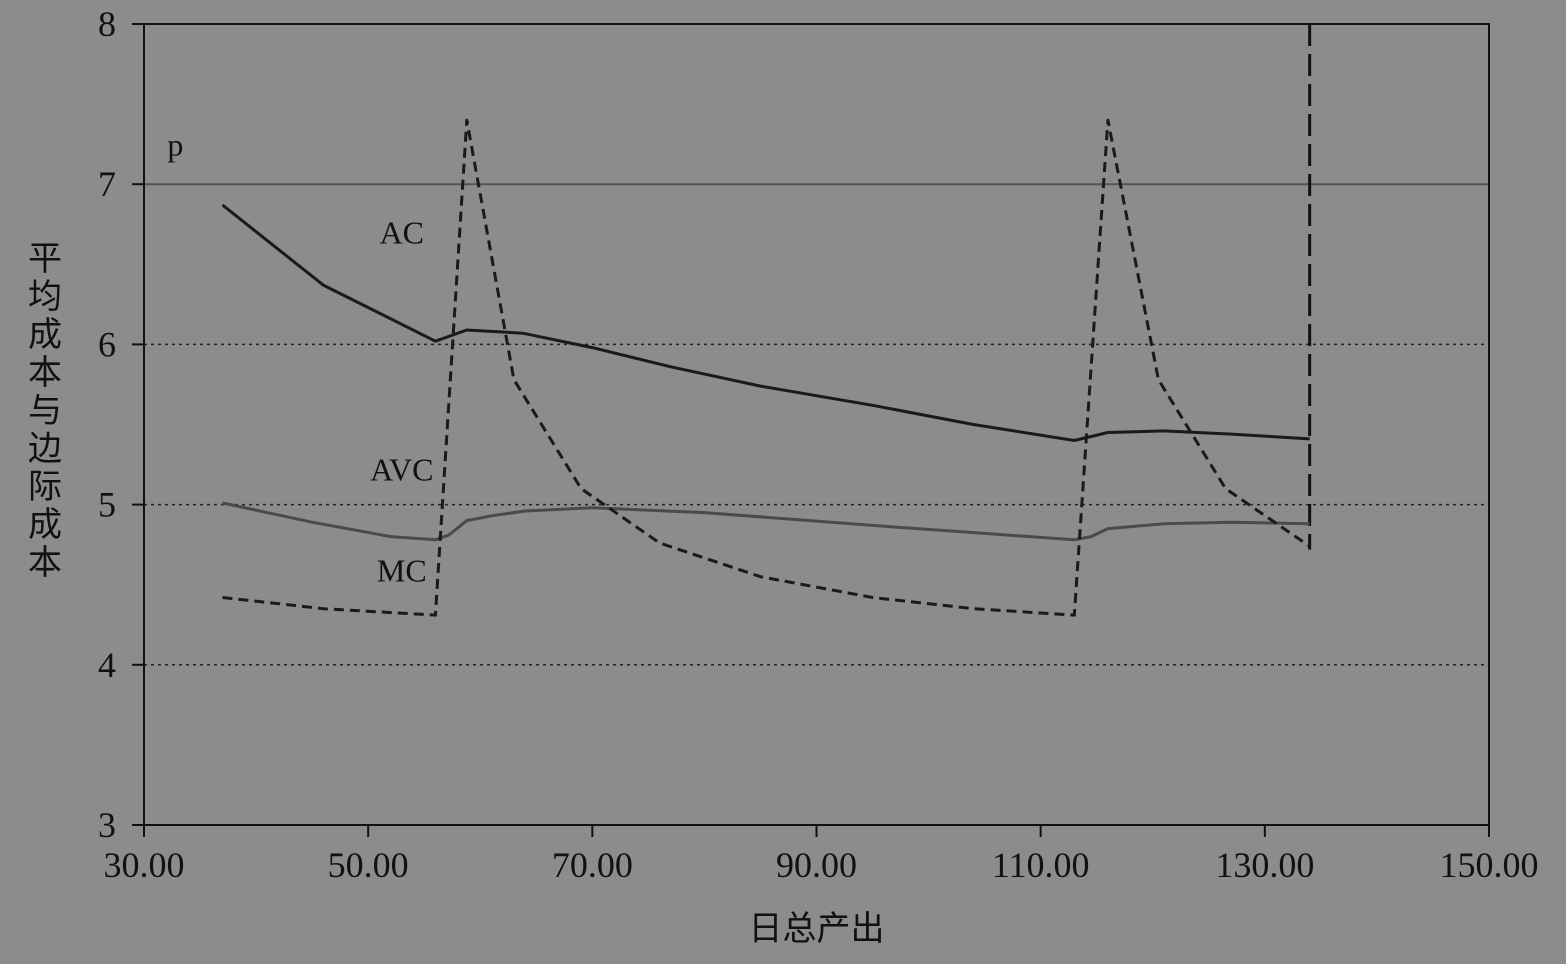  What do you see at coordinates (592, 865) in the screenshot?
I see `x-tick-label: 70.00` at bounding box center [592, 865].